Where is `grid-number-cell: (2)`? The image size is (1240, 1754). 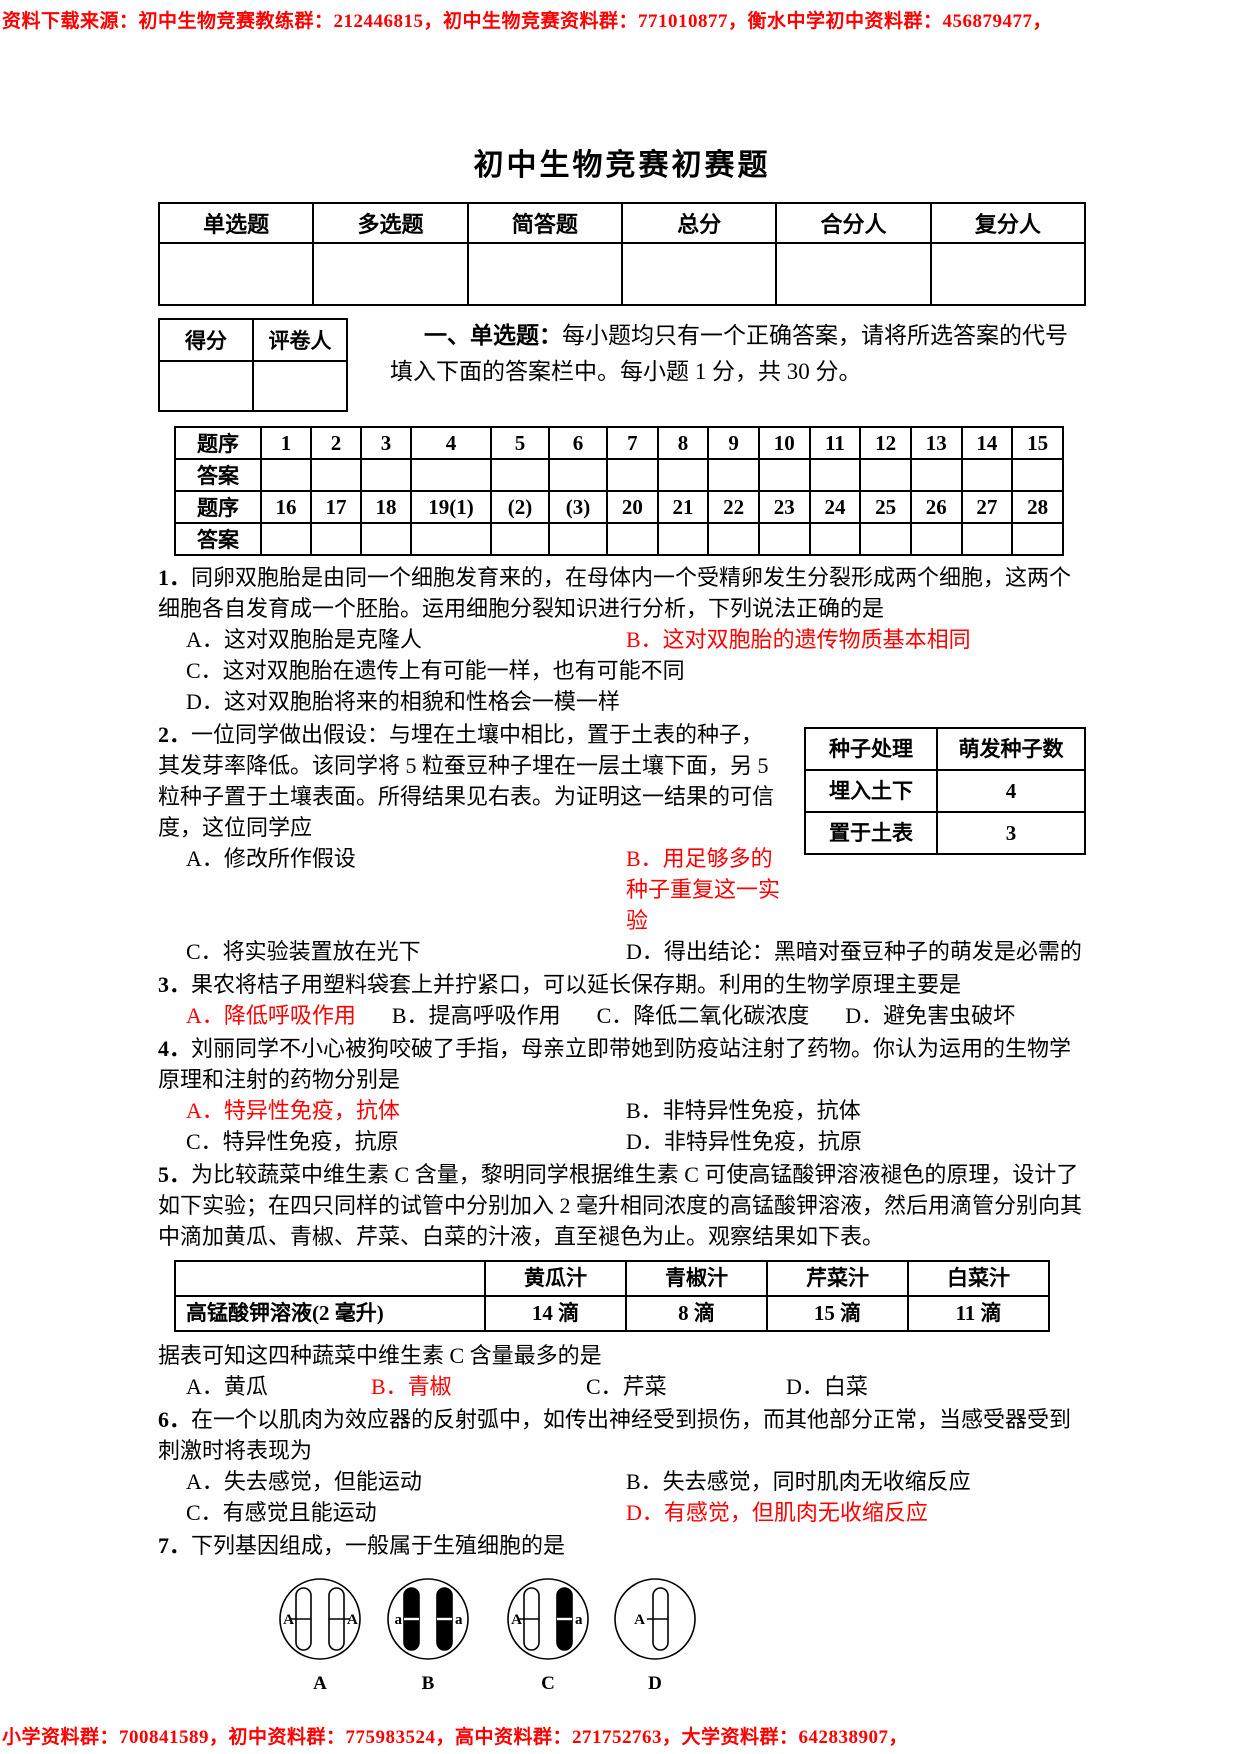 grid-number-cell: (2) is located at coordinates (520, 507).